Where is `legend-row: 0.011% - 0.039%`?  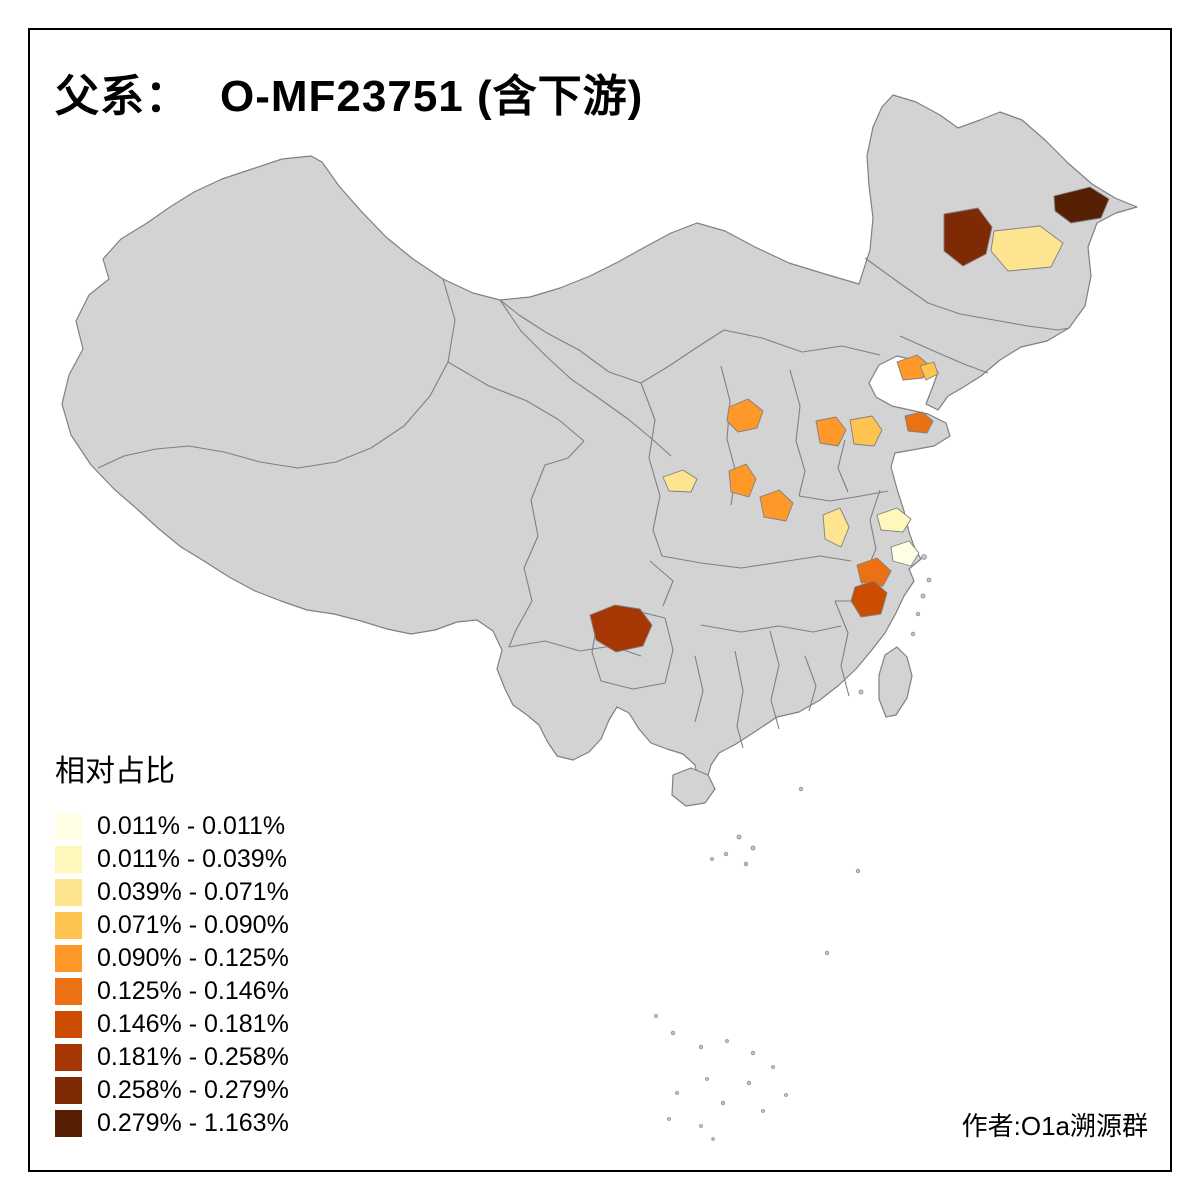
legend-row: 0.011% - 0.039% is located at coordinates (172, 859).